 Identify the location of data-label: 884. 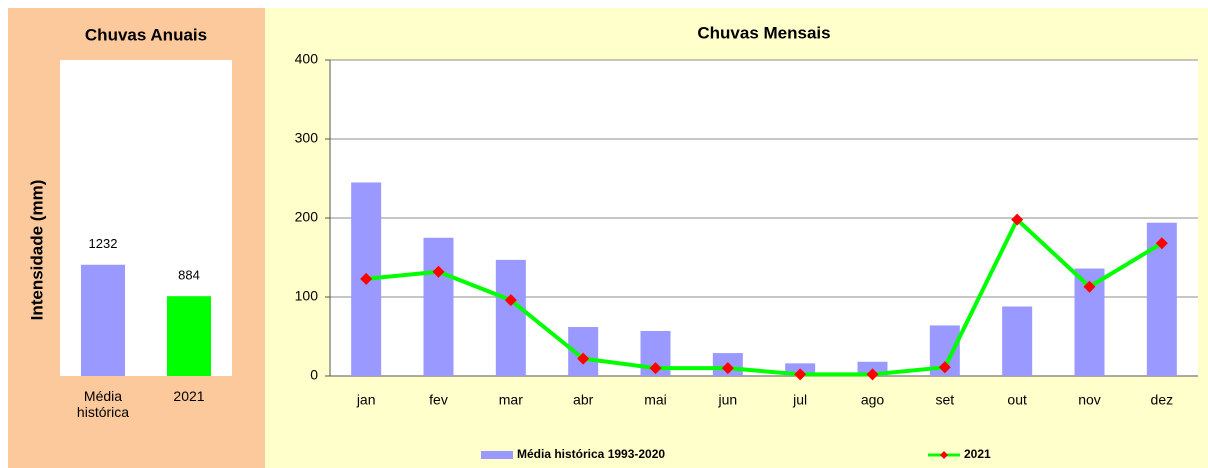
(189, 275).